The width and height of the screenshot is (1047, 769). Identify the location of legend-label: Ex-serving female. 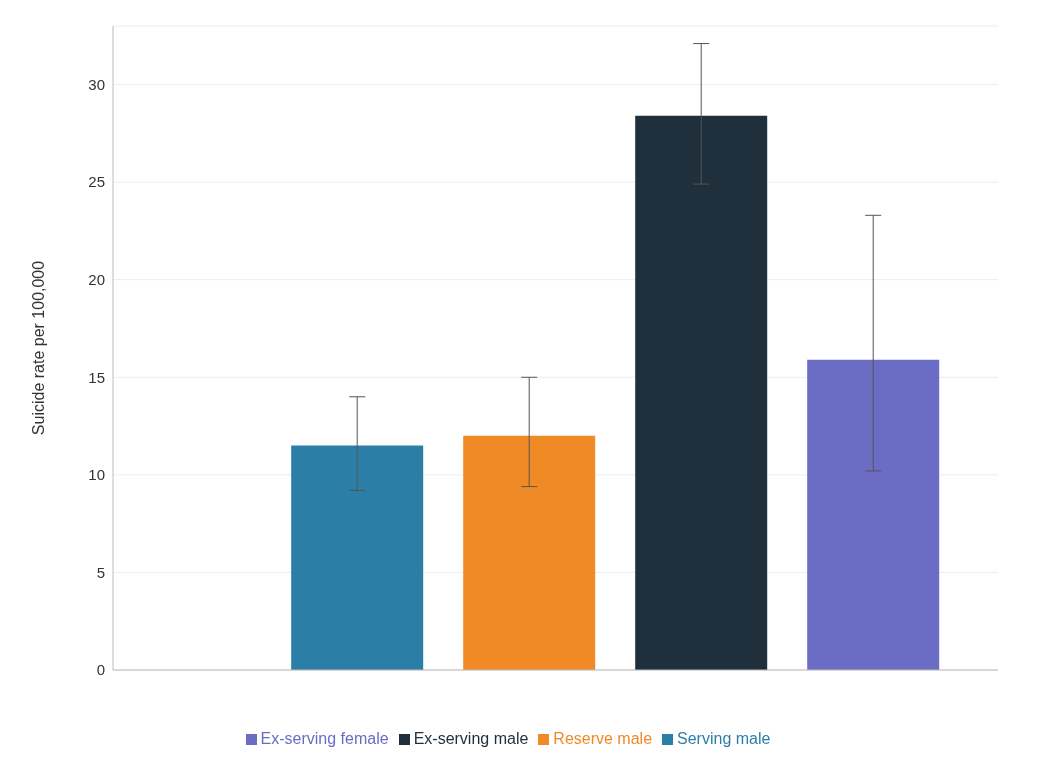
(324, 738).